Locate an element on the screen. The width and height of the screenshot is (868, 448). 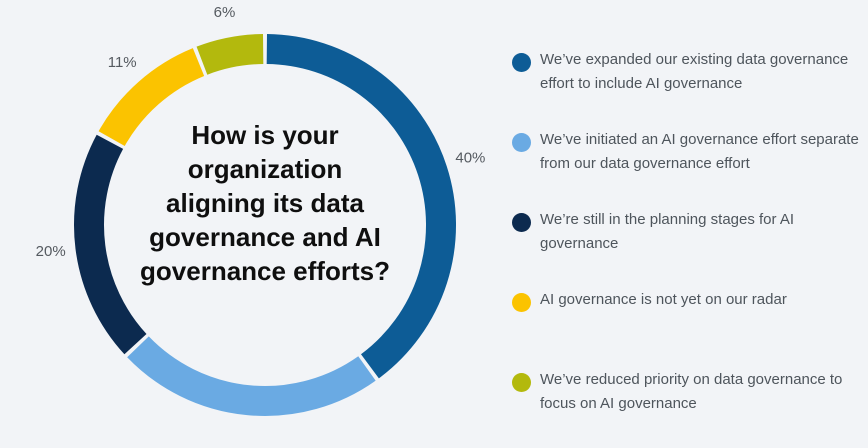
data-label: 6% is located at coordinates (225, 12).